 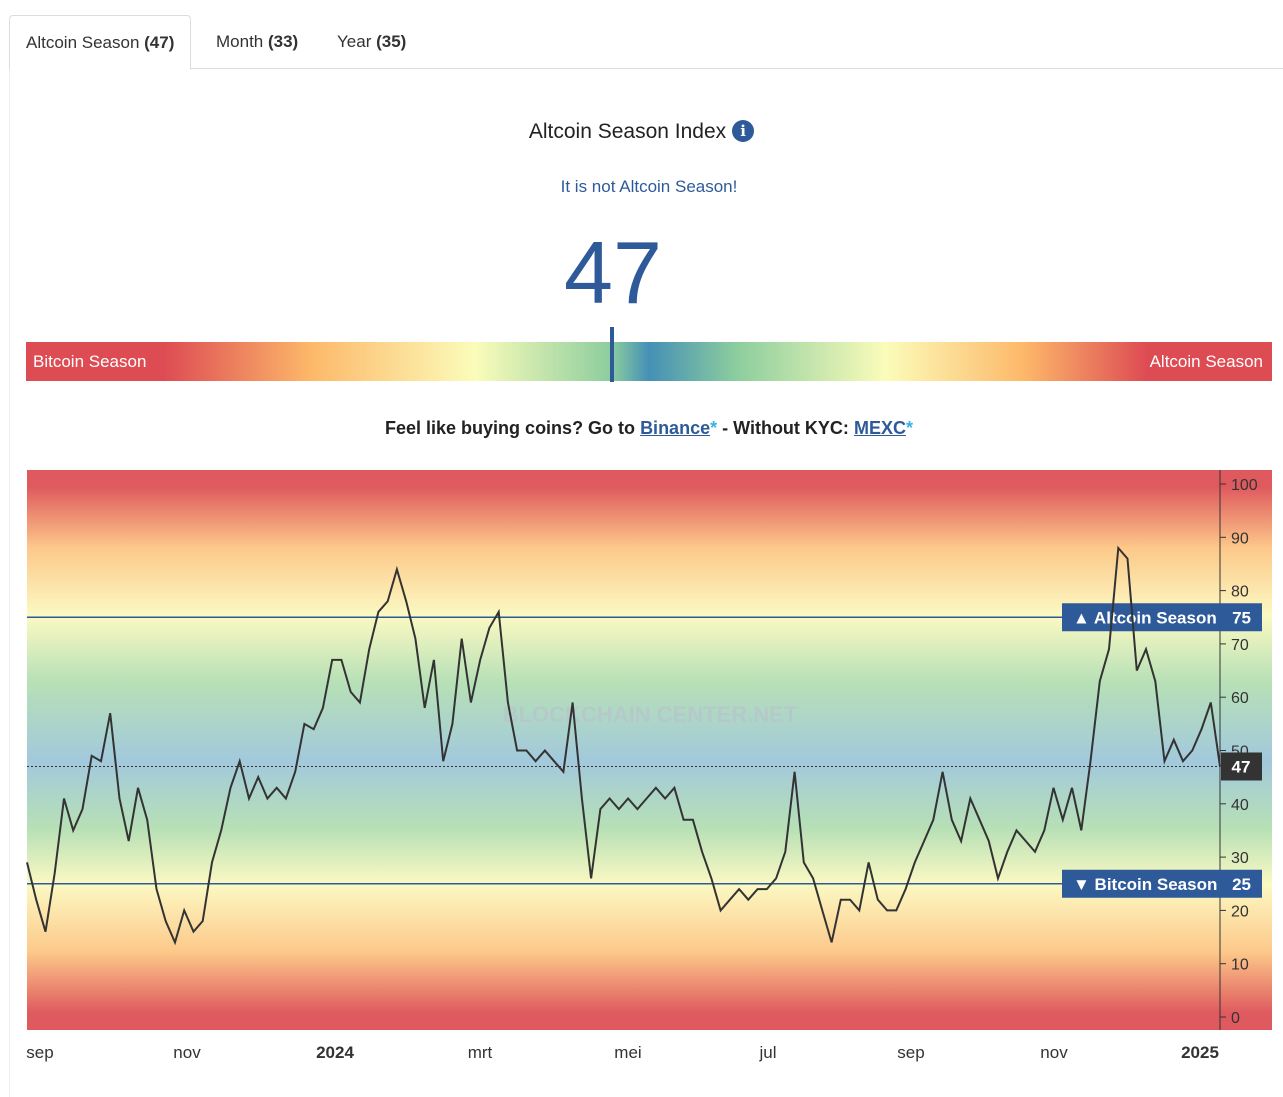 What do you see at coordinates (1240, 645) in the screenshot?
I see `y-tick-label: 70` at bounding box center [1240, 645].